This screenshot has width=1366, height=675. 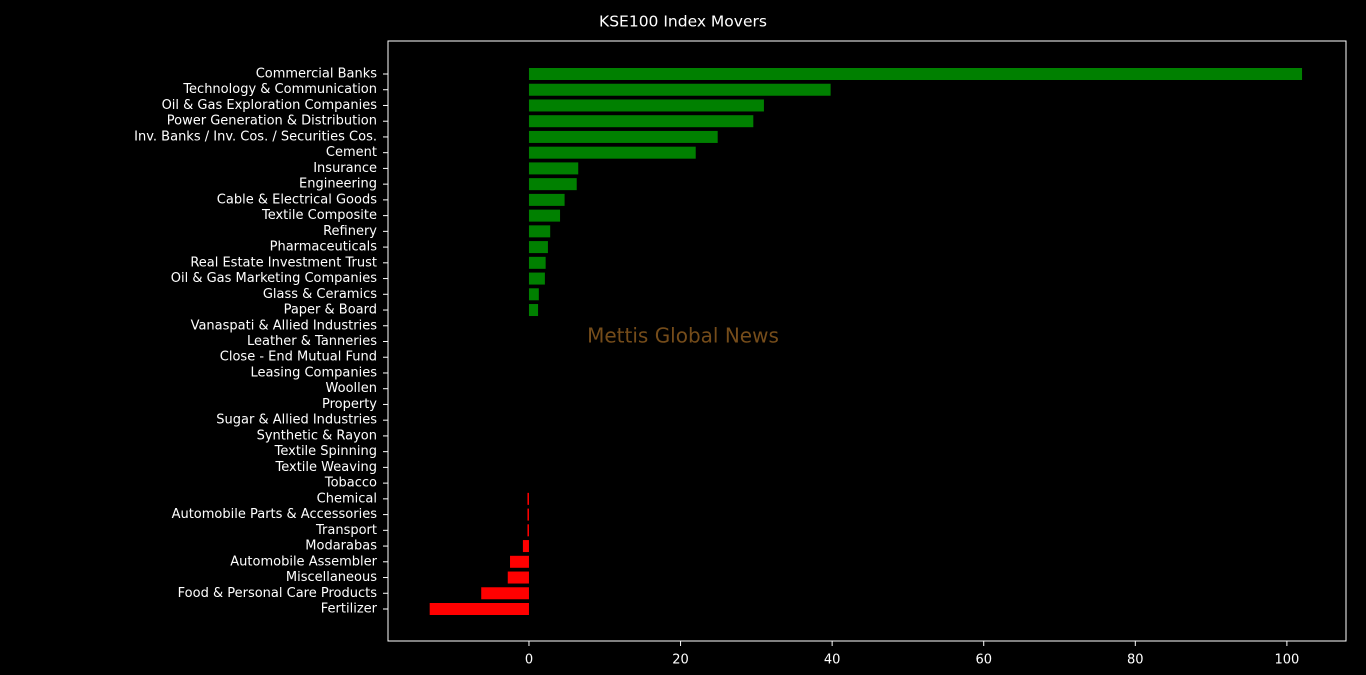 What do you see at coordinates (296, 420) in the screenshot?
I see `y-tick-label: Sugar & Allied Industries` at bounding box center [296, 420].